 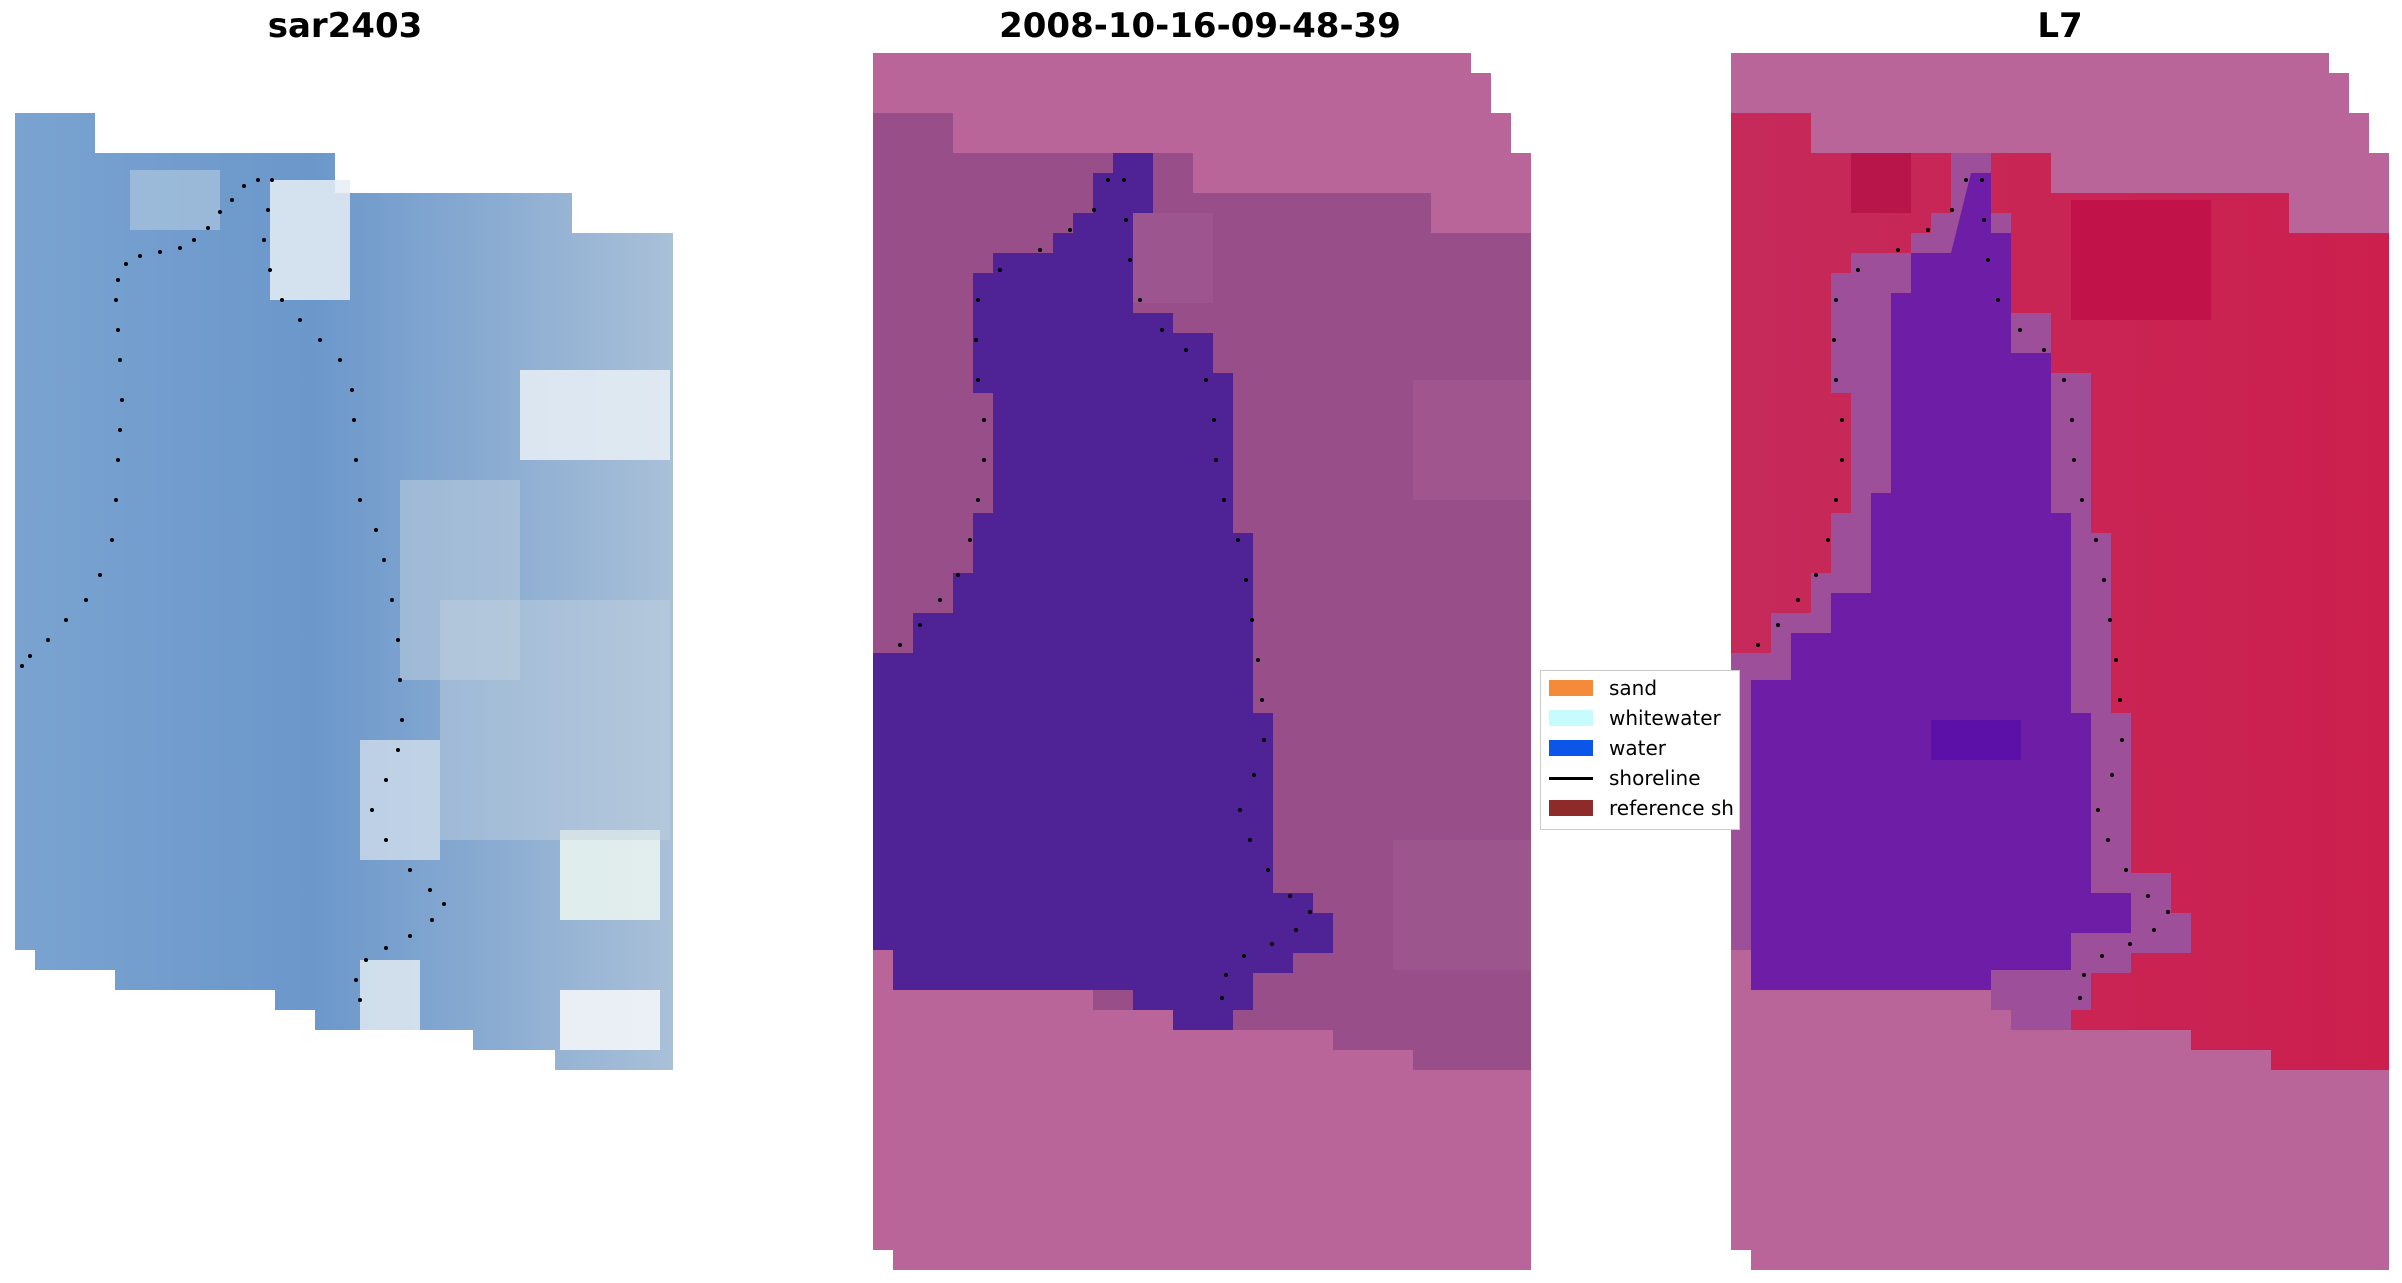 I want to click on legend-item-reference-shoreline: reference sh, so click(x=1641, y=808).